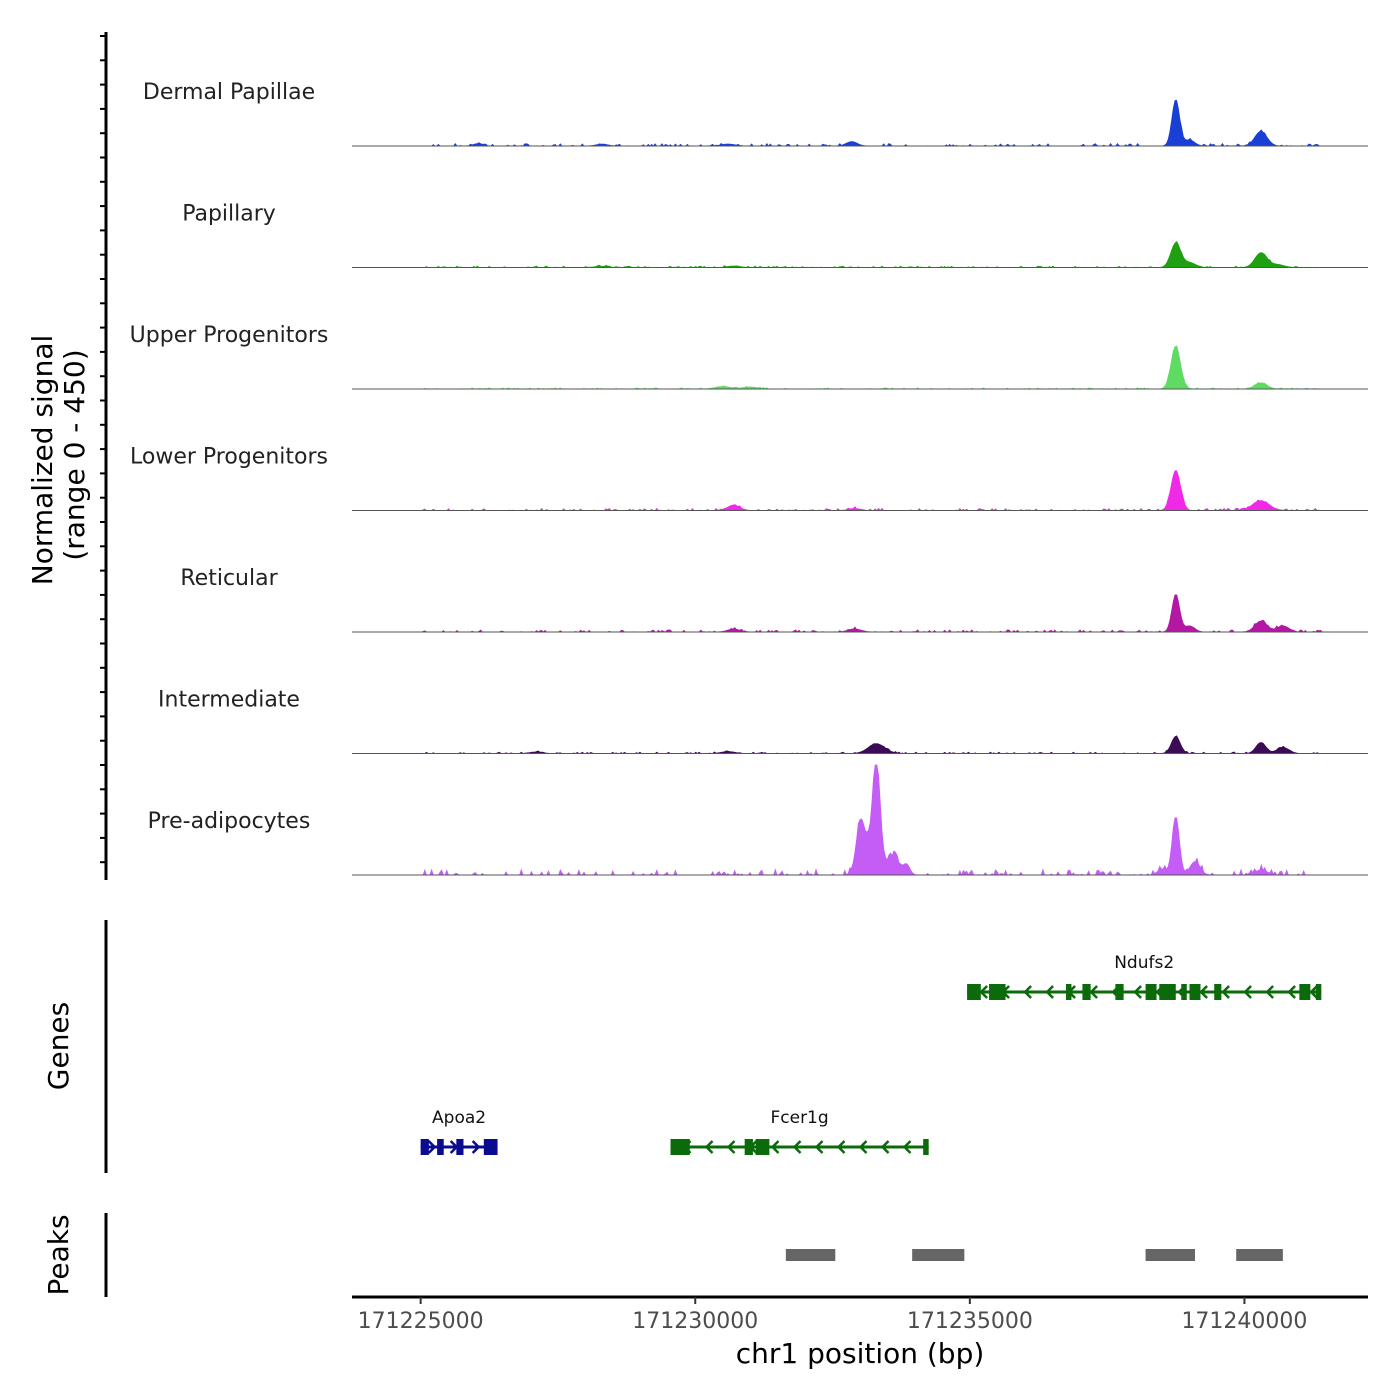  I want to click on track-label: Pre-adipocytes, so click(229, 821).